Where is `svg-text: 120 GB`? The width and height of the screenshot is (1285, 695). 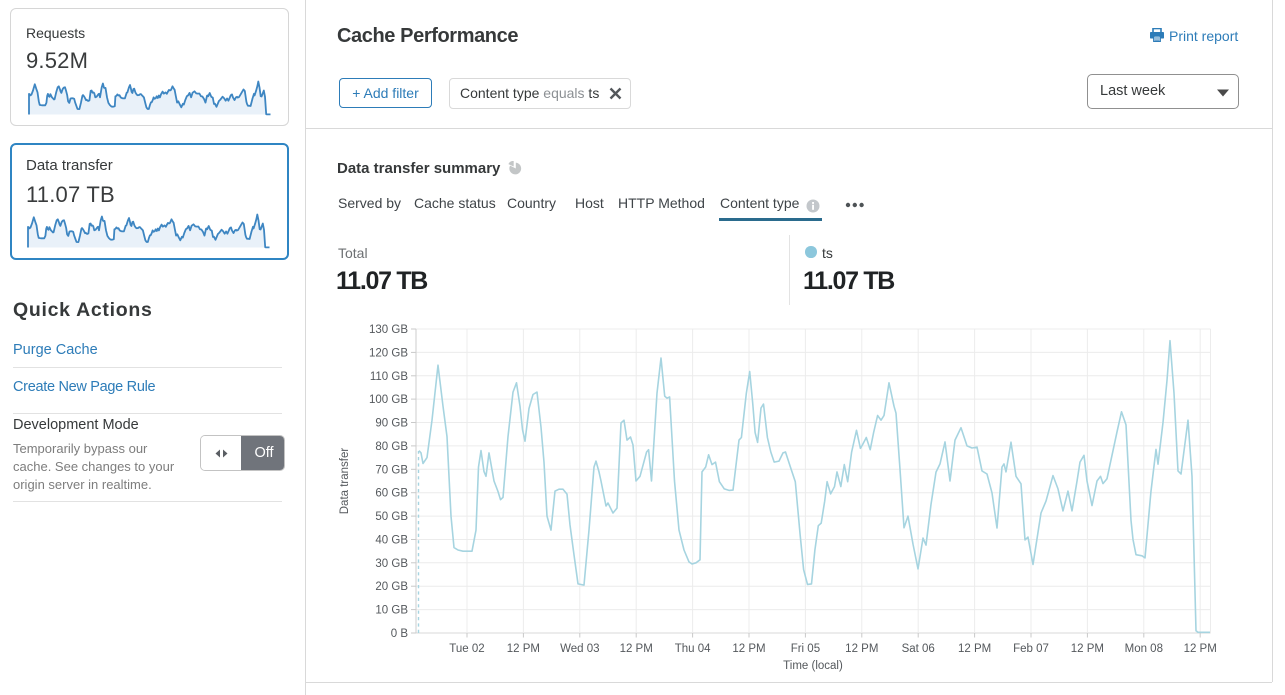 svg-text: 120 GB is located at coordinates (388, 353).